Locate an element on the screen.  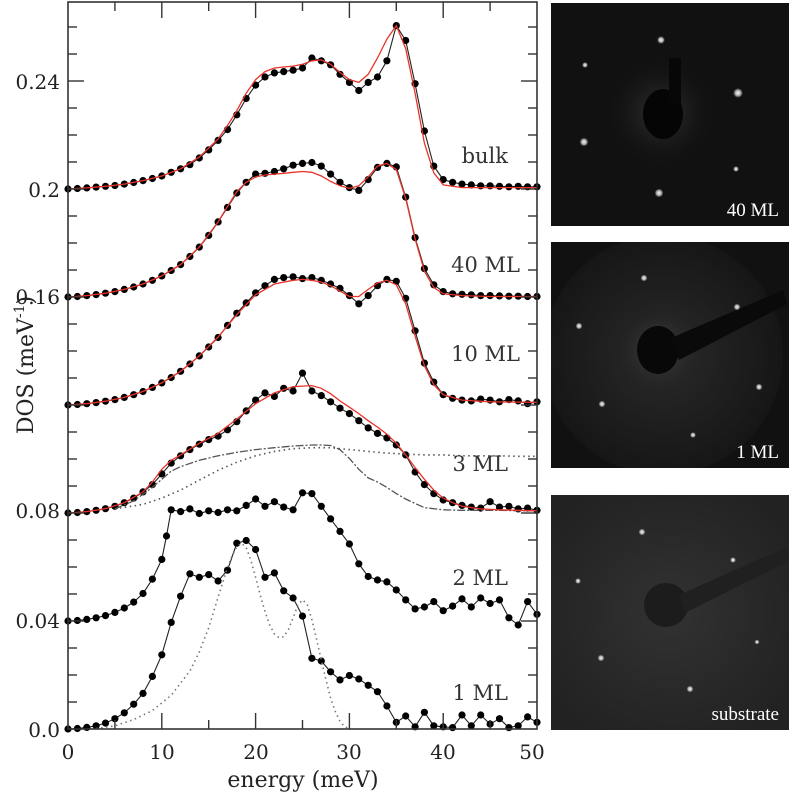
leed-image-substrate: substrate is located at coordinates (670, 612).